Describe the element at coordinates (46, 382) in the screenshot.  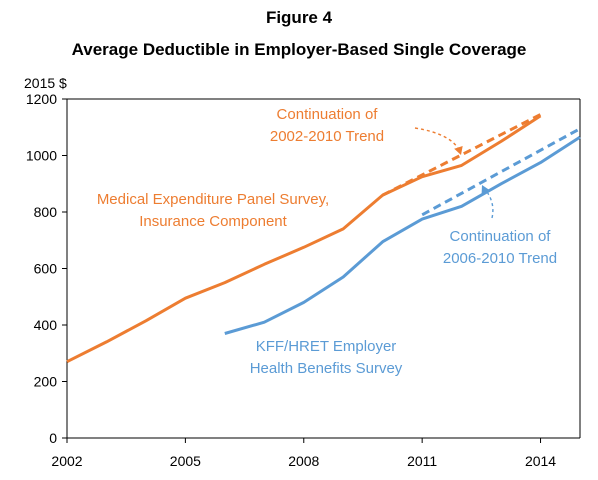
I see `y-tick-label: 200` at that location.